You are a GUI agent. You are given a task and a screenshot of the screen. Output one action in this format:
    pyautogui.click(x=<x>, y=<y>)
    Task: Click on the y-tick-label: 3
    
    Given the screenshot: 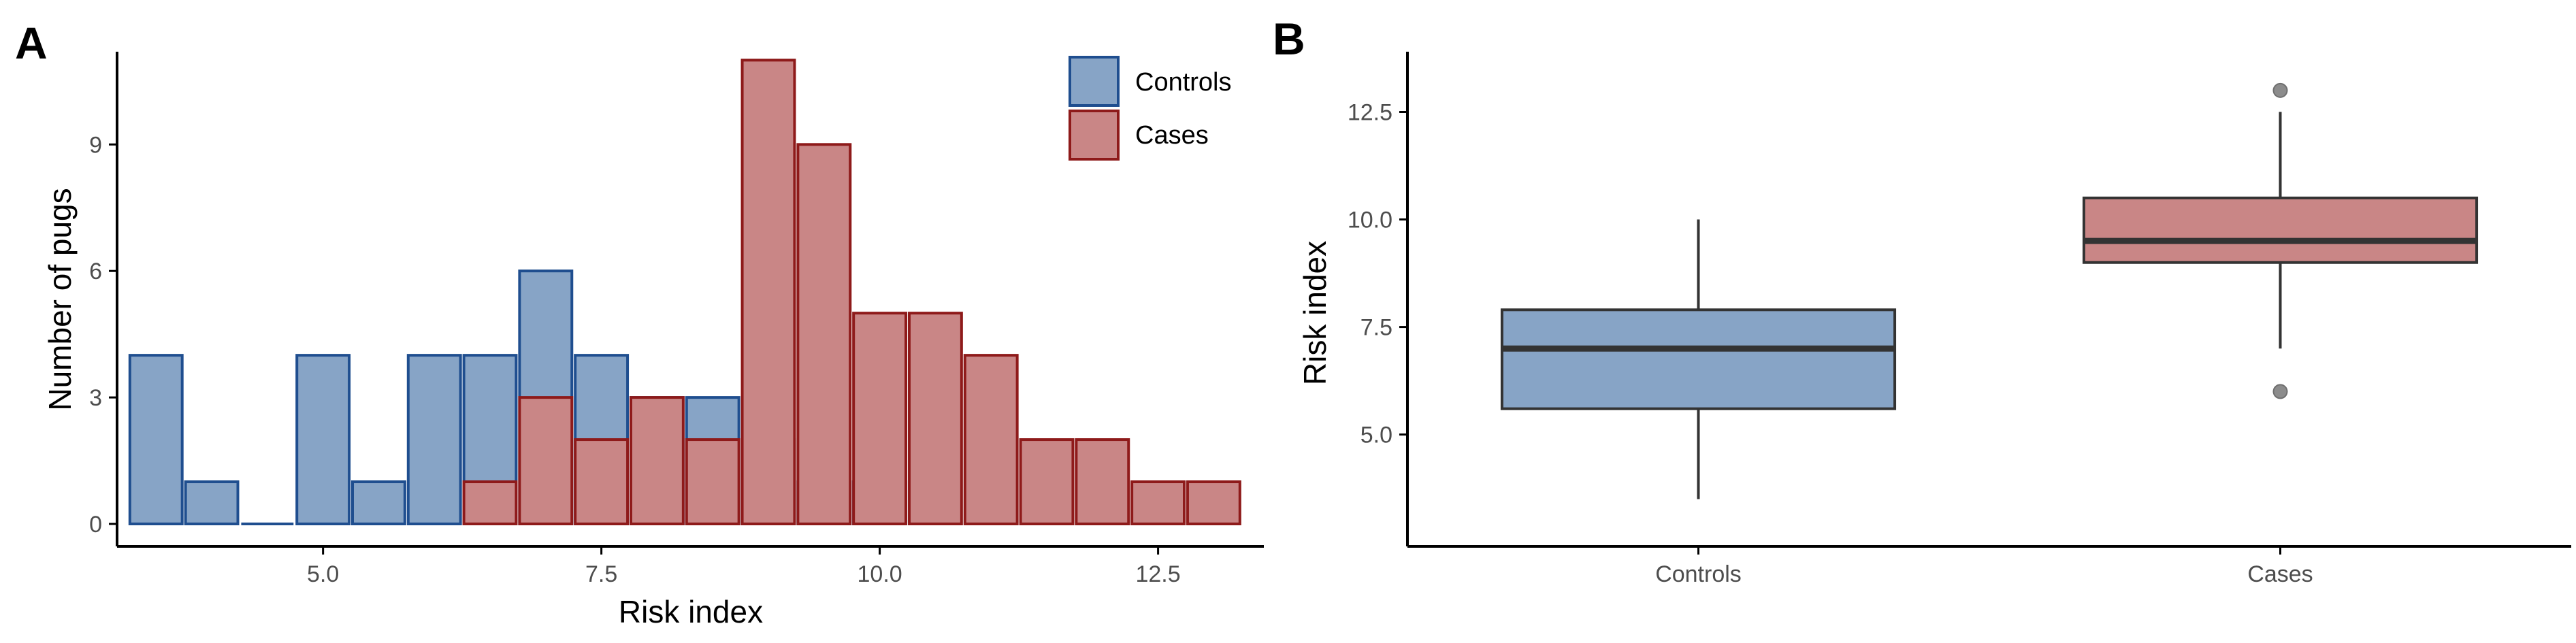 What is the action you would take?
    pyautogui.click(x=96, y=398)
    